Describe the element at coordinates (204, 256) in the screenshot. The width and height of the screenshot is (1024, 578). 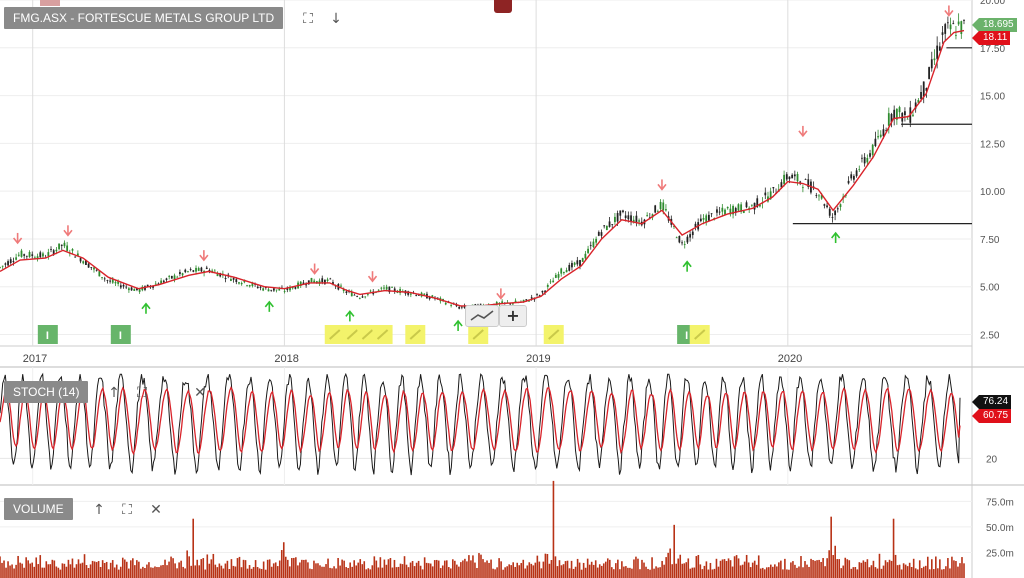
I see `sell-signal-arrow` at that location.